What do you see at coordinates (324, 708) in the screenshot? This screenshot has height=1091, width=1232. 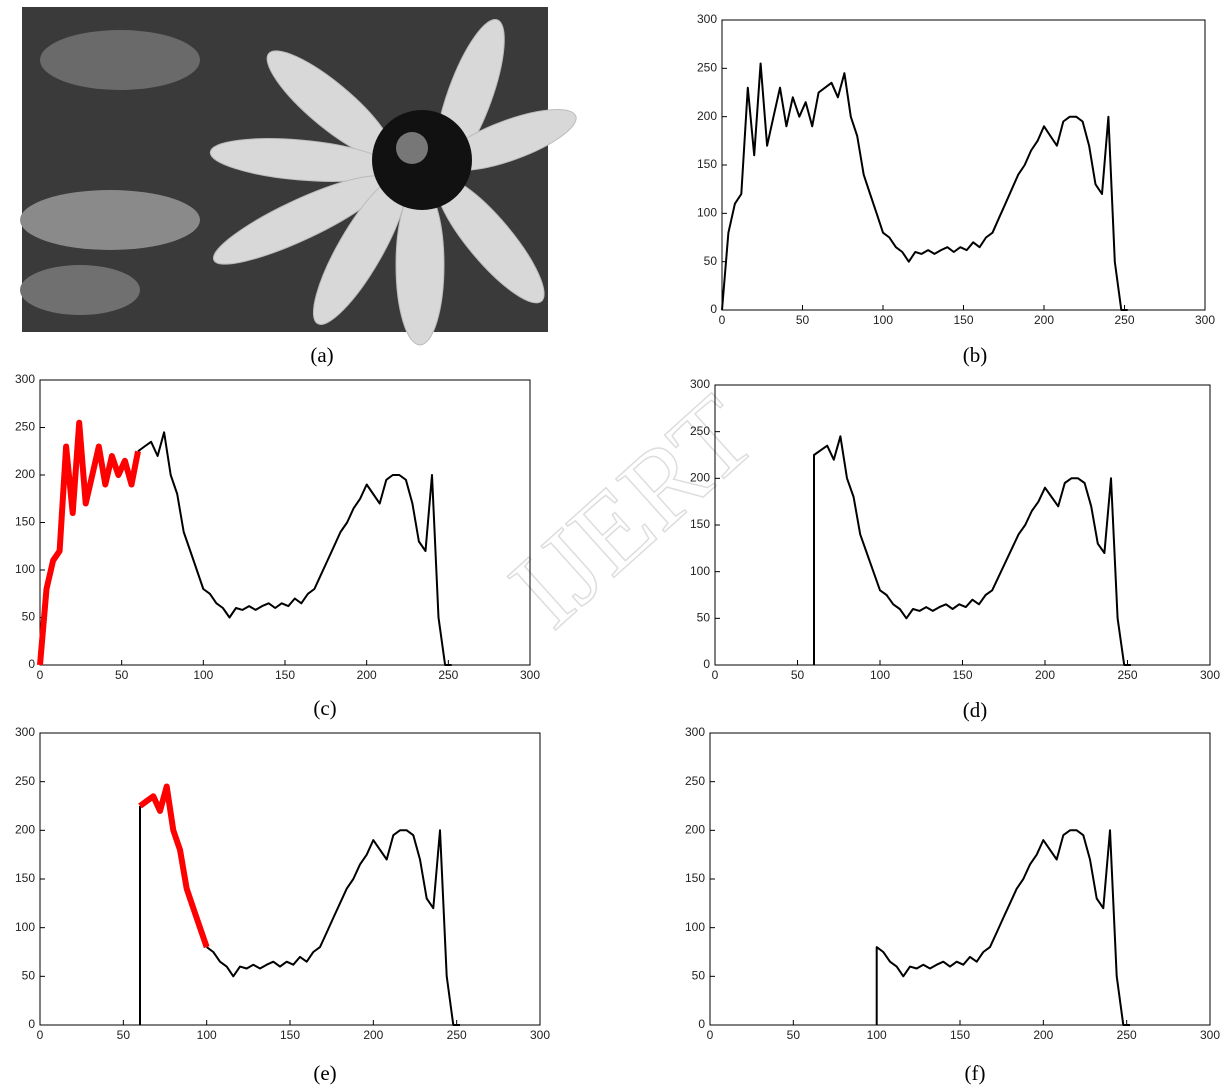 I see `caption: (c)` at bounding box center [324, 708].